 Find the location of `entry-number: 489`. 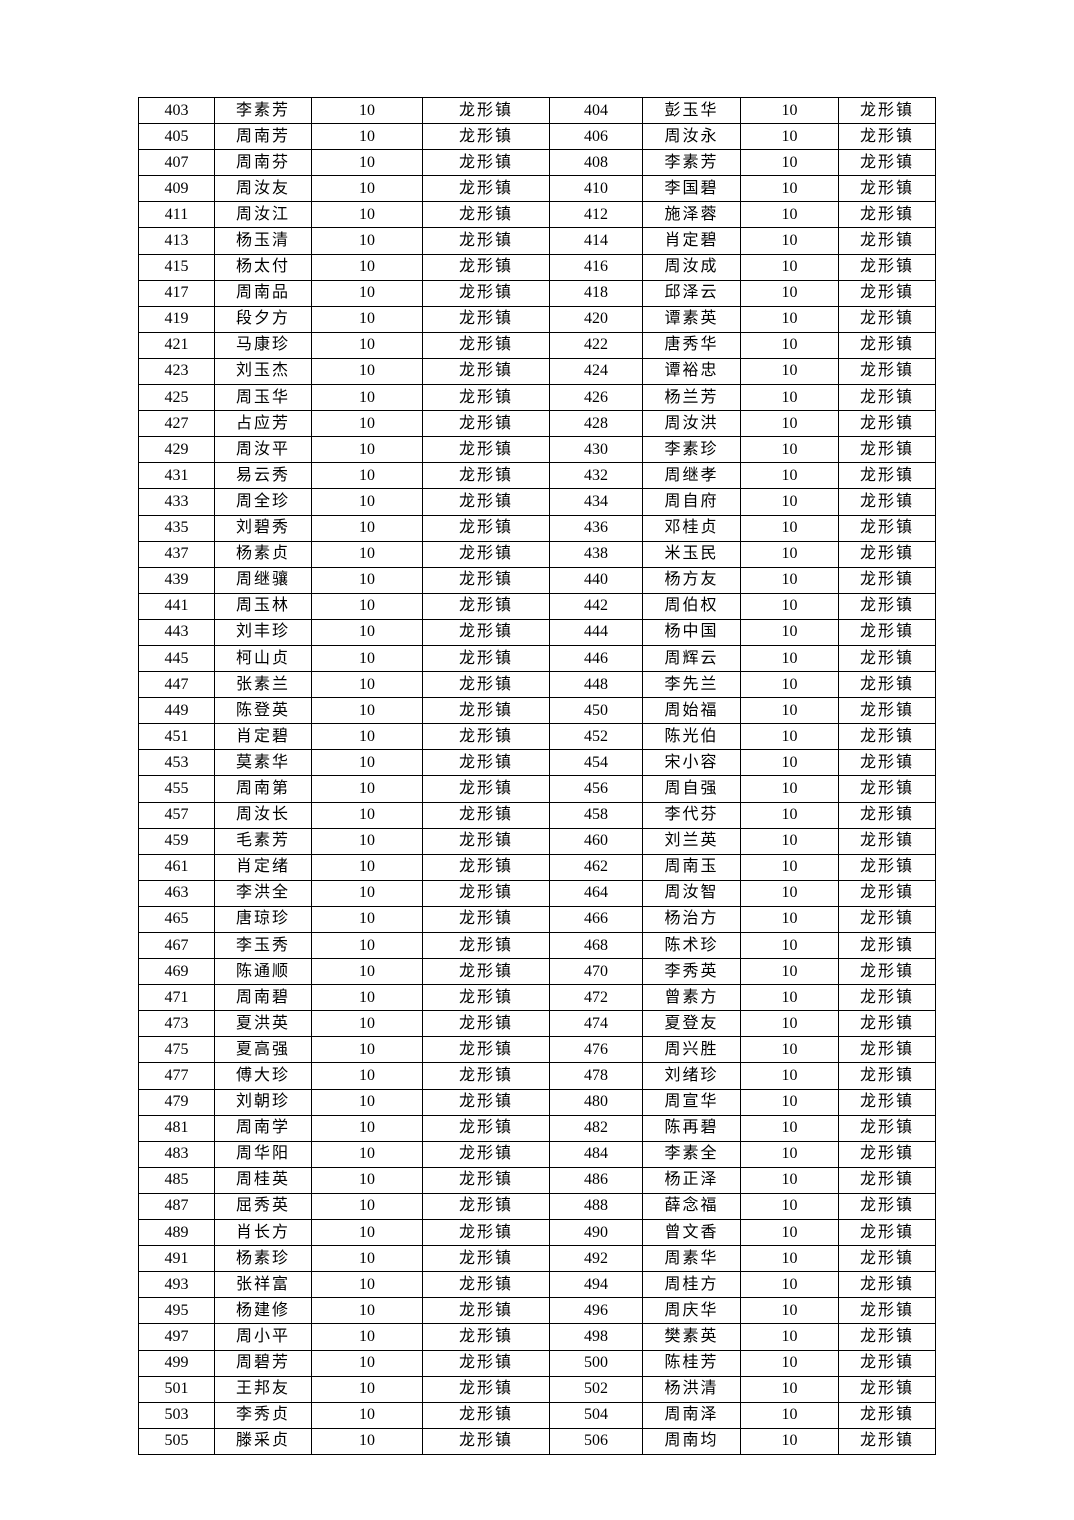

entry-number: 489 is located at coordinates (176, 1233).